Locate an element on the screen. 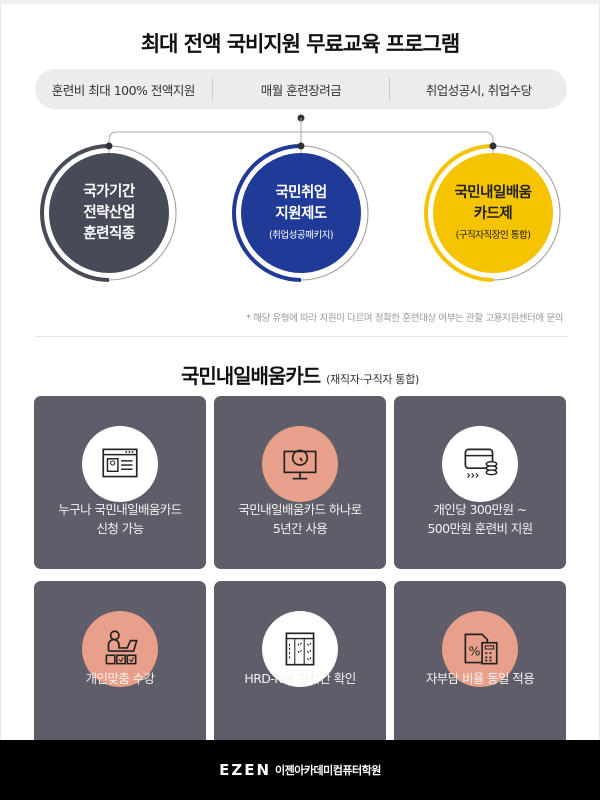 The image size is (600, 800). program-label: 카드제 is located at coordinates (493, 213).